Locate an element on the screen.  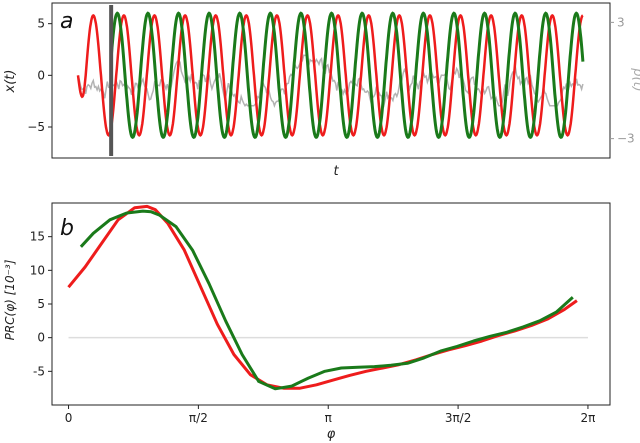
panel-b-yticks: 15 10 5 0 -5 is located at coordinates (41, 304).